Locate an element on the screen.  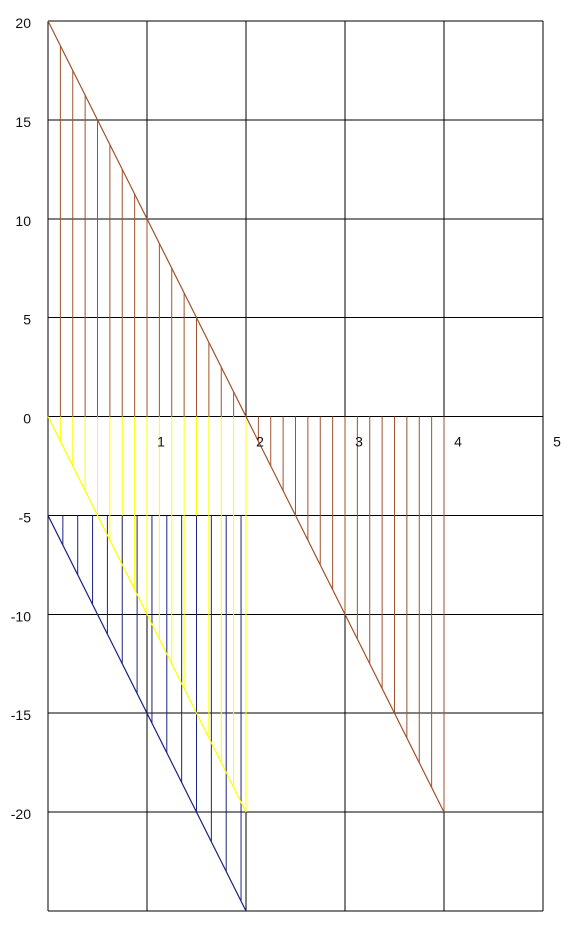
series-3-line is located at coordinates (147, 713).